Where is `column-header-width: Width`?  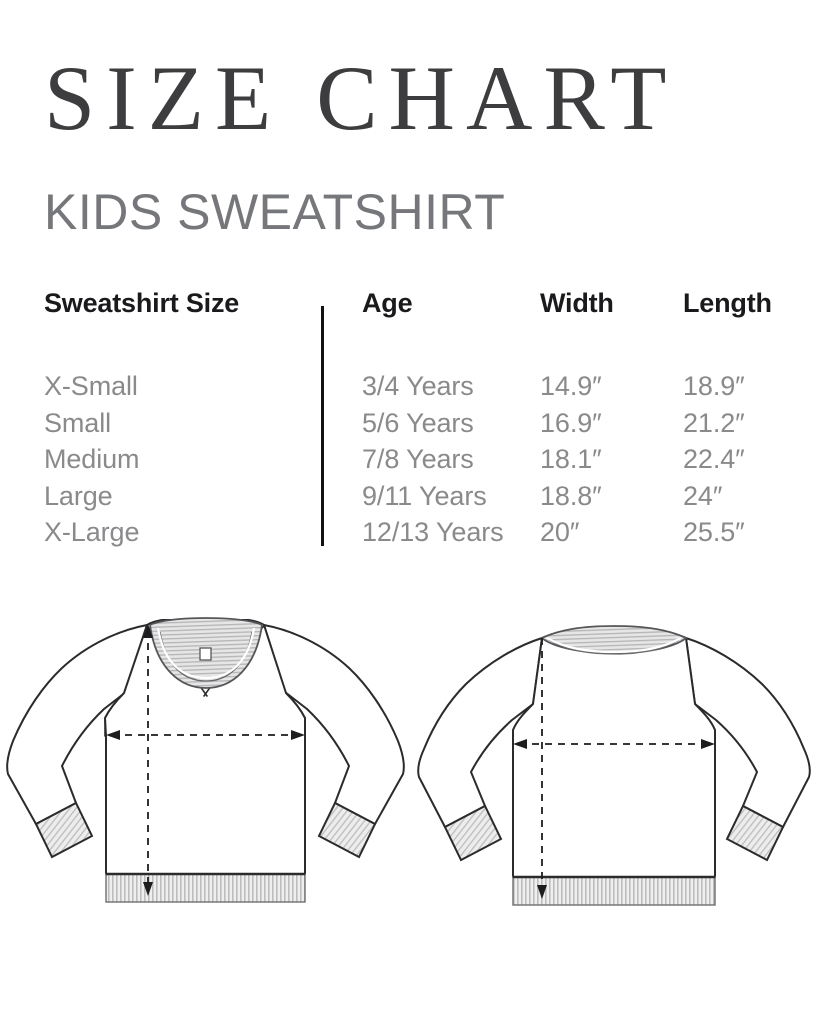
column-header-width: Width is located at coordinates (577, 303).